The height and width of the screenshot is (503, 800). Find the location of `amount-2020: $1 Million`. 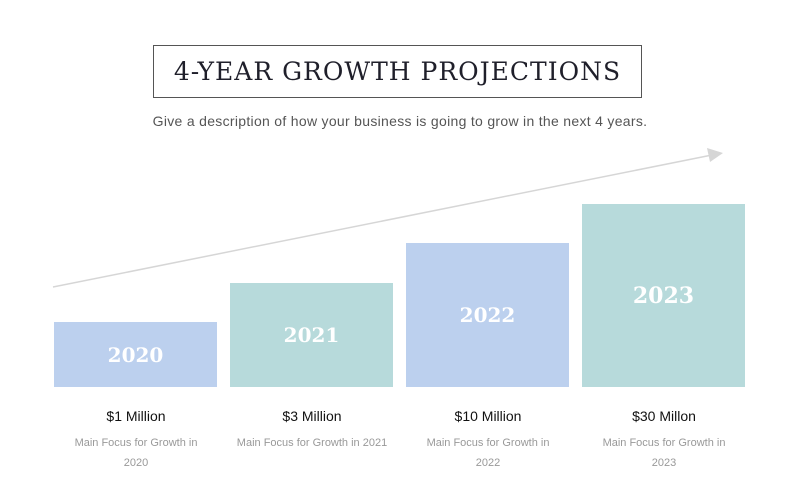

amount-2020: $1 Million is located at coordinates (136, 416).